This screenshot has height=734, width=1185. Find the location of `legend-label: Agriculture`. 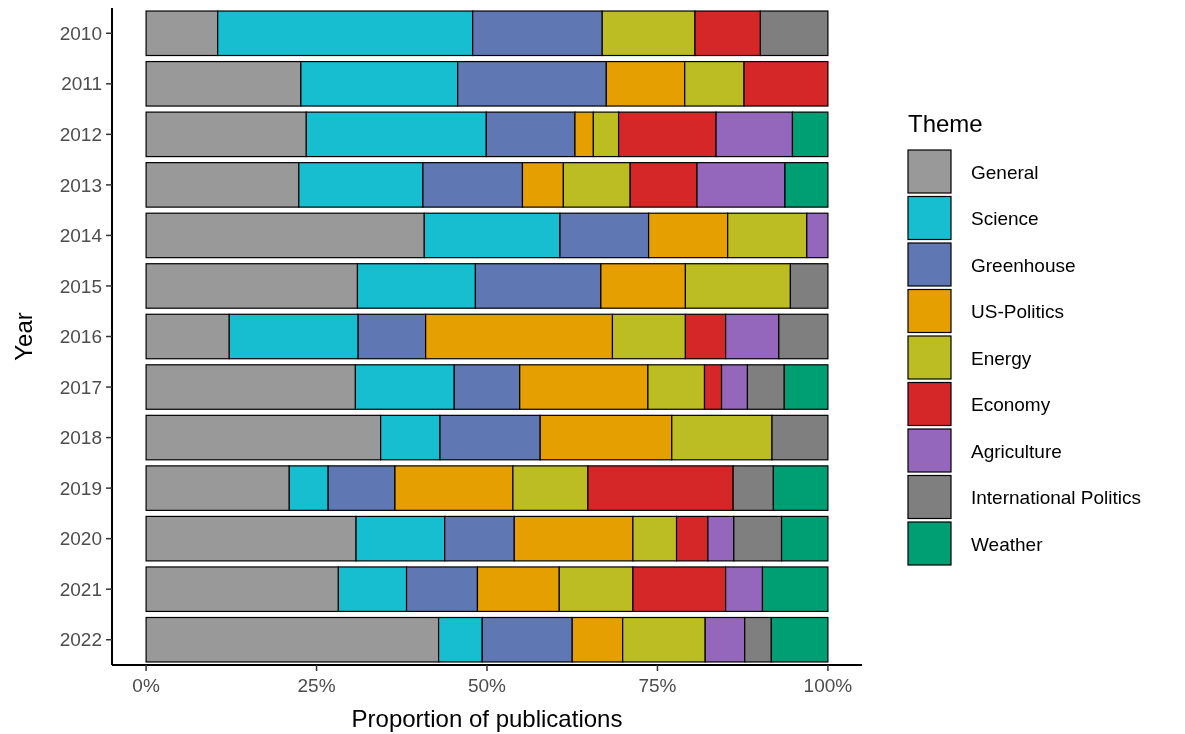

legend-label: Agriculture is located at coordinates (1016, 451).